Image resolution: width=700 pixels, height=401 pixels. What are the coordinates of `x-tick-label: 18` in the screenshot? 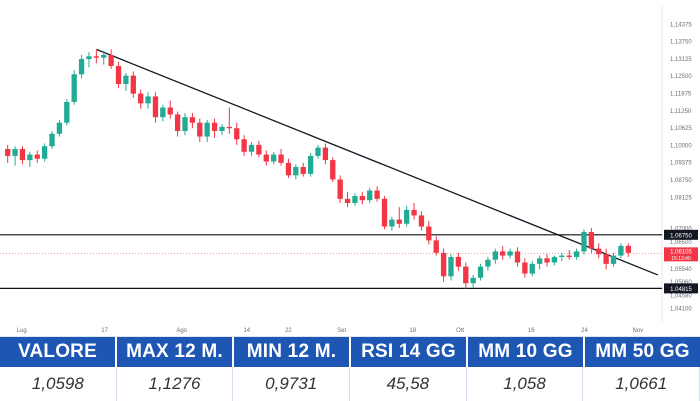 It's located at (412, 331).